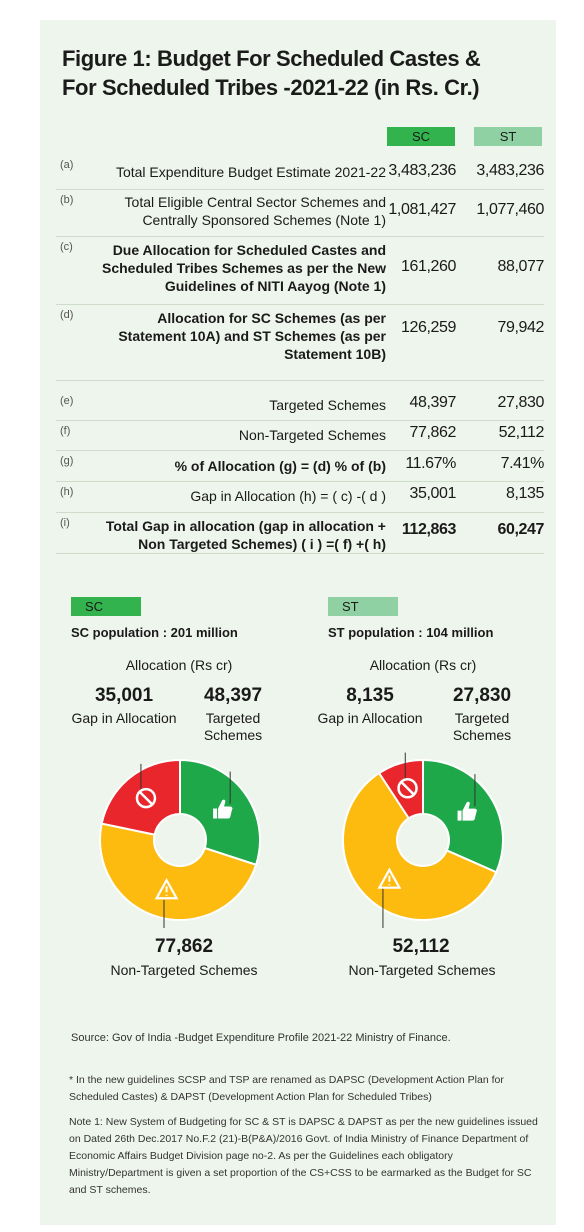  I want to click on st-non-targeted-value: 52,112, so click(421, 946).